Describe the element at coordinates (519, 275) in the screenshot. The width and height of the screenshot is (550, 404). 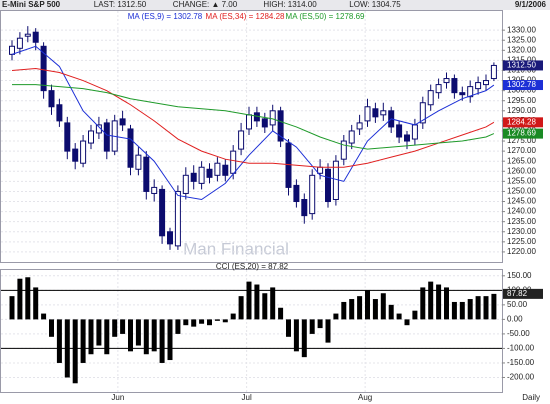
I see `y-tick-label: 150.00` at that location.